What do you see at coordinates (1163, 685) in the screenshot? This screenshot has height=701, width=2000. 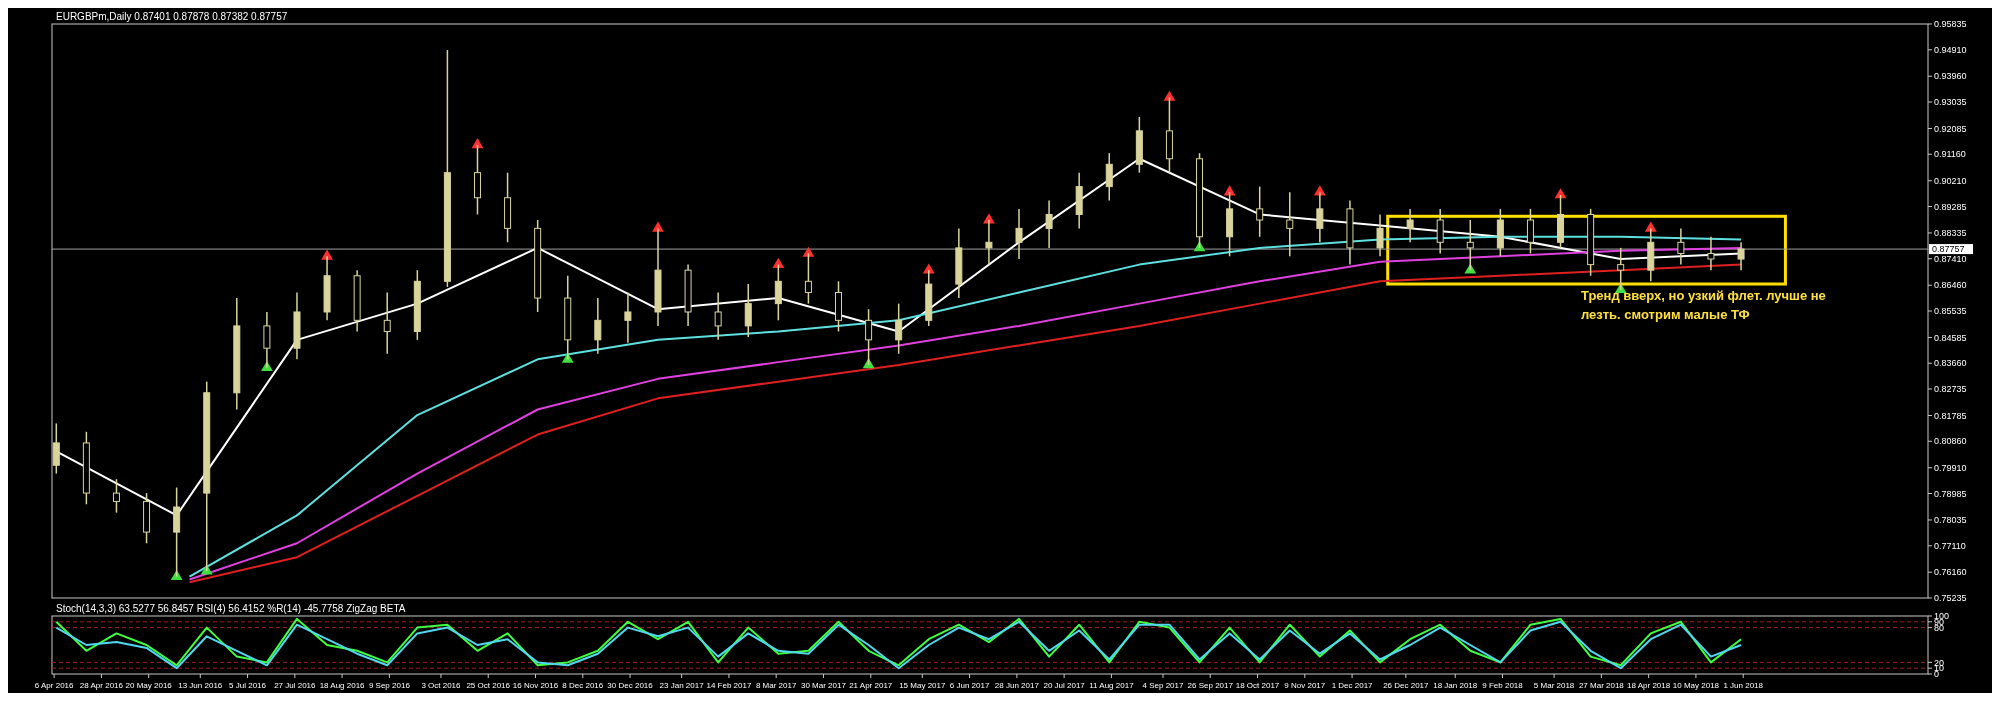 I see `x-tick-label: 4 Sep 2017` at bounding box center [1163, 685].